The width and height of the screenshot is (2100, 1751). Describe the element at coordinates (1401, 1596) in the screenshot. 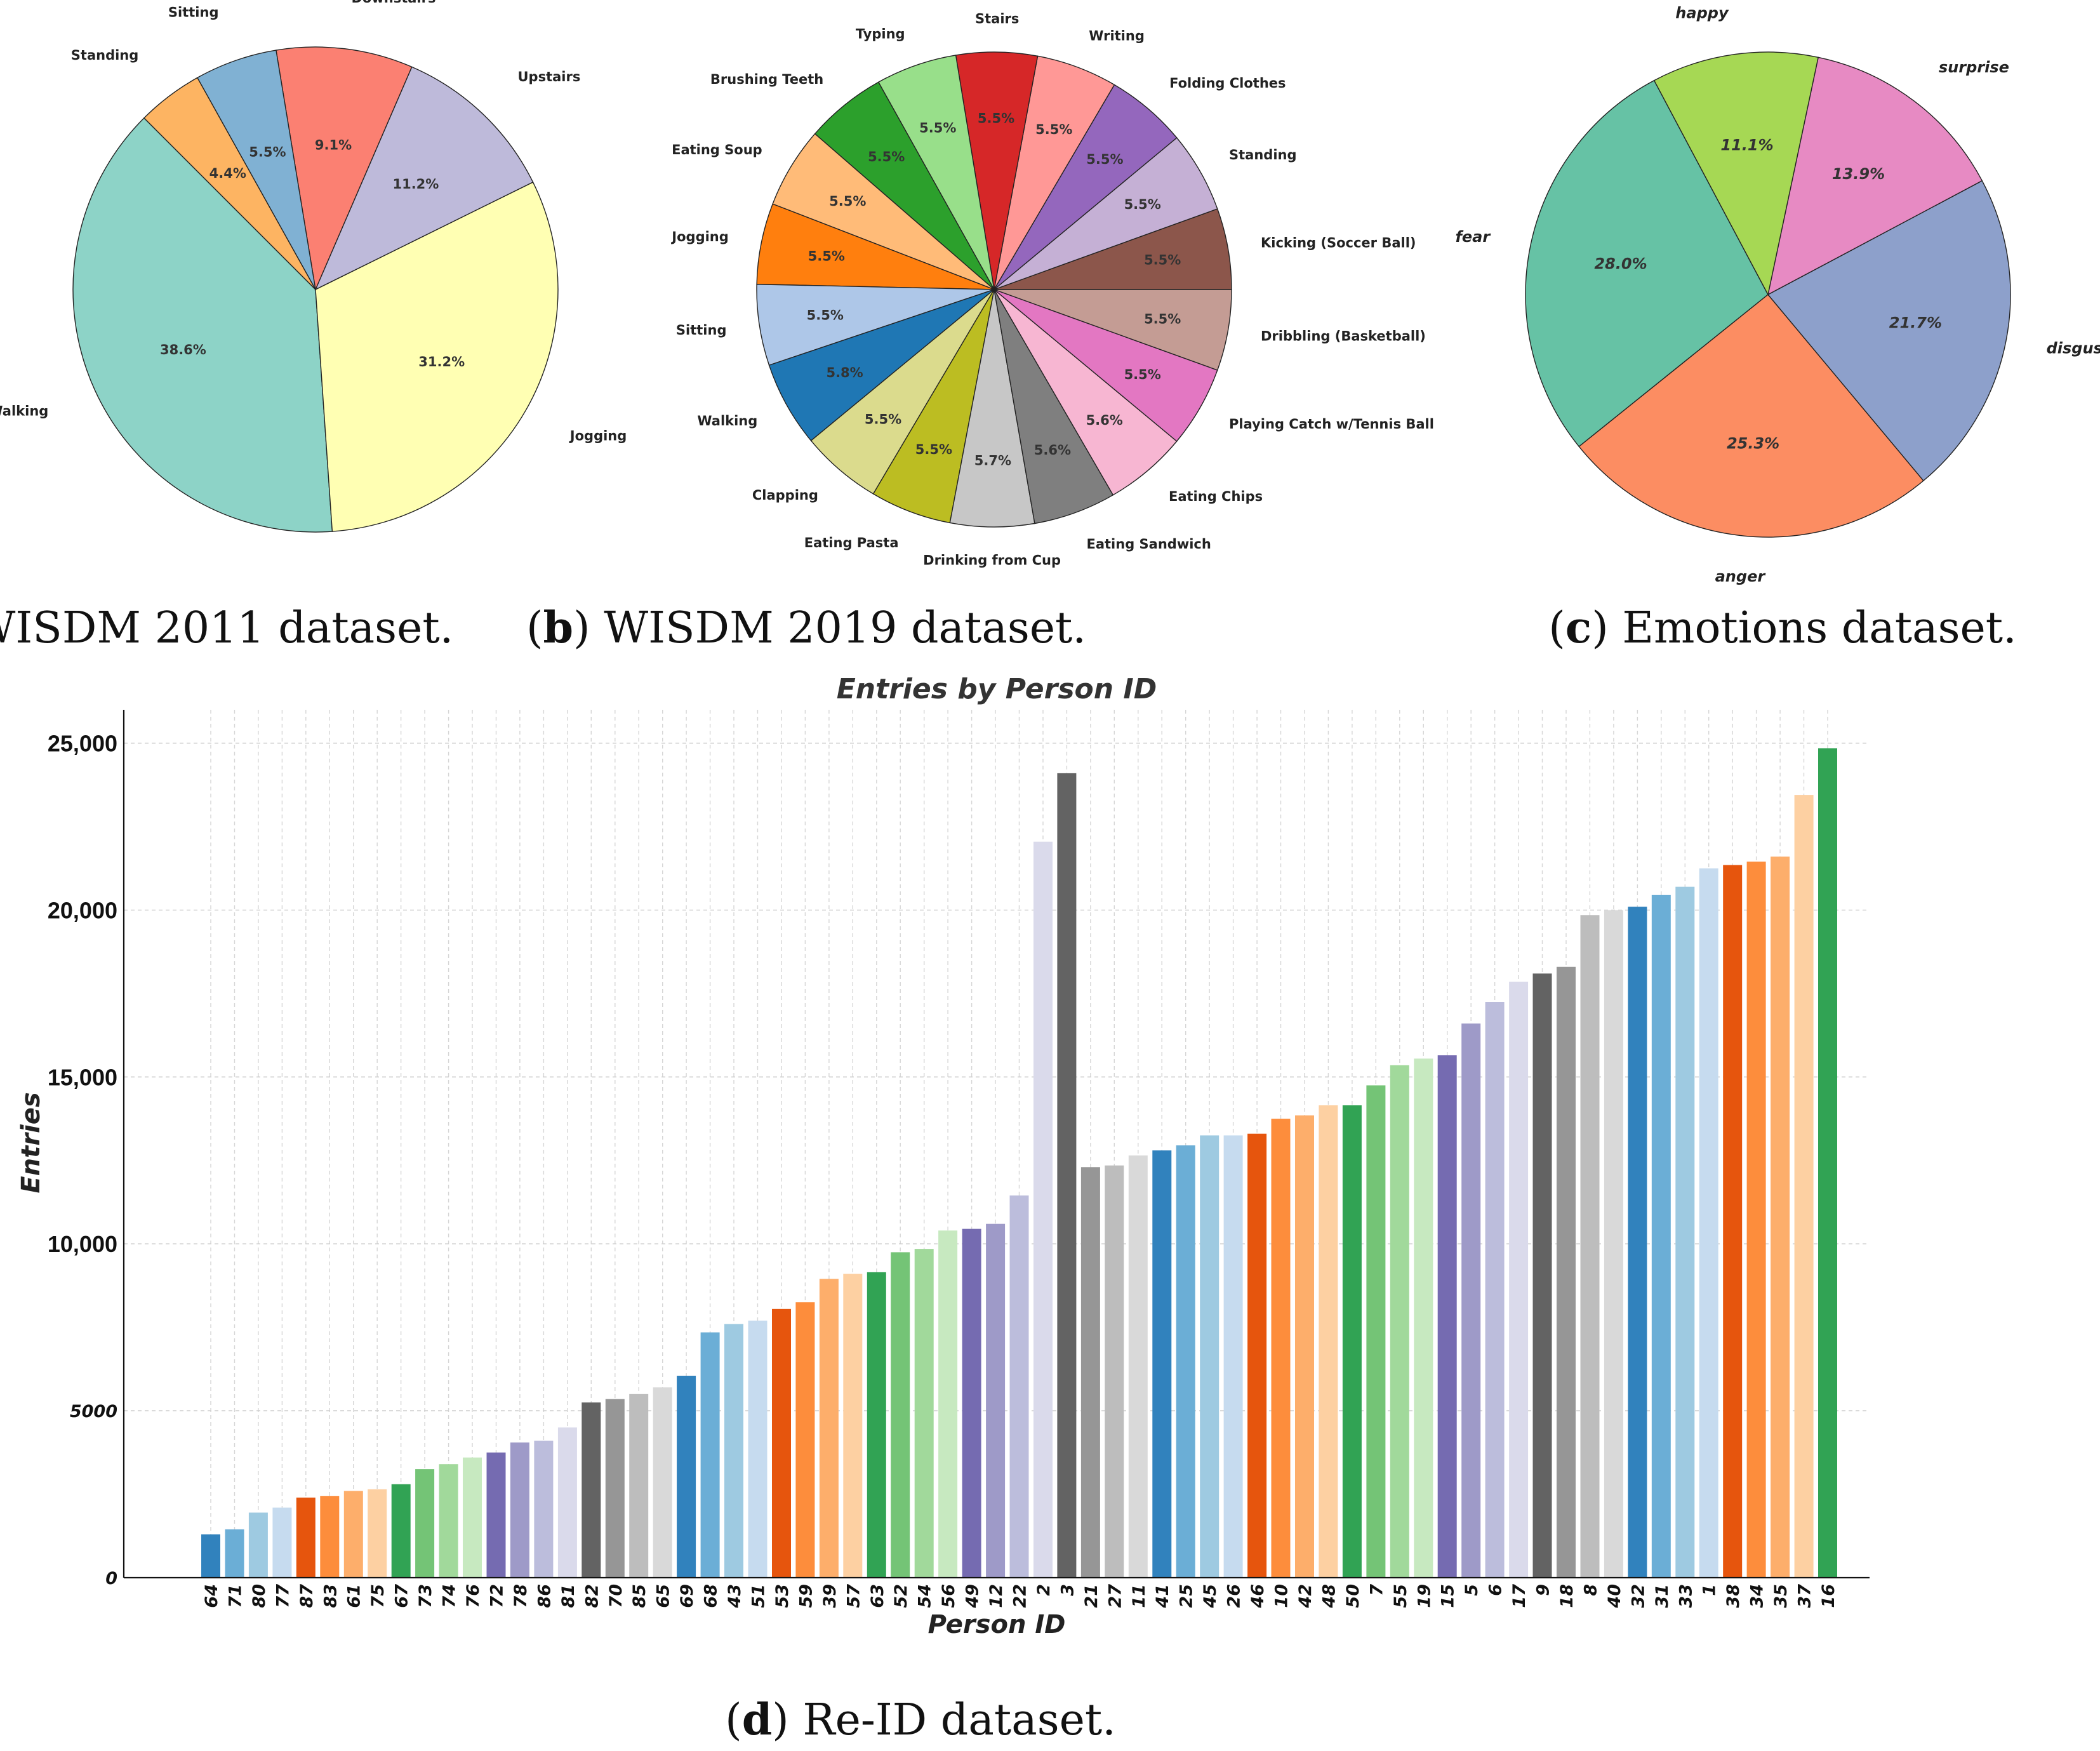

I see `x-tick-label: 55` at that location.